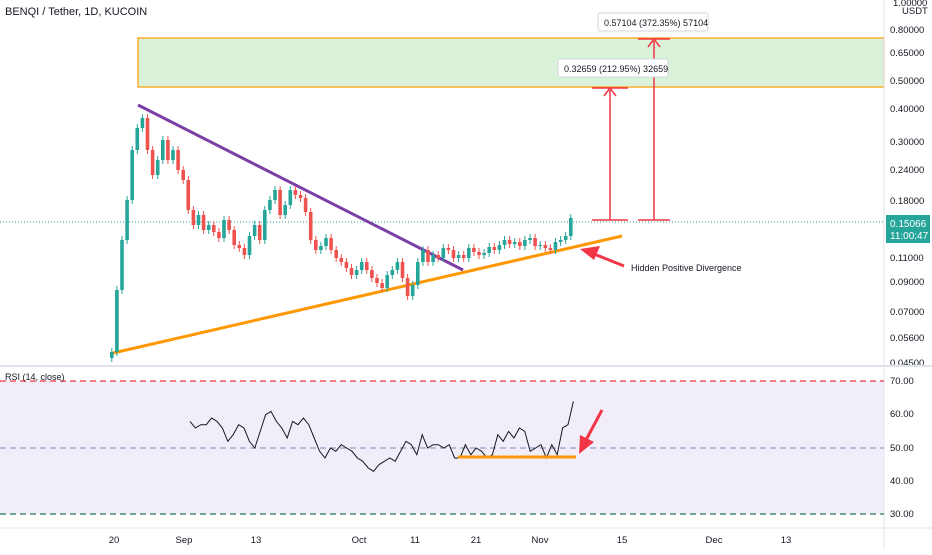  I want to click on target-1-label: 0.32659 (212.95%) 32659, so click(616, 69).